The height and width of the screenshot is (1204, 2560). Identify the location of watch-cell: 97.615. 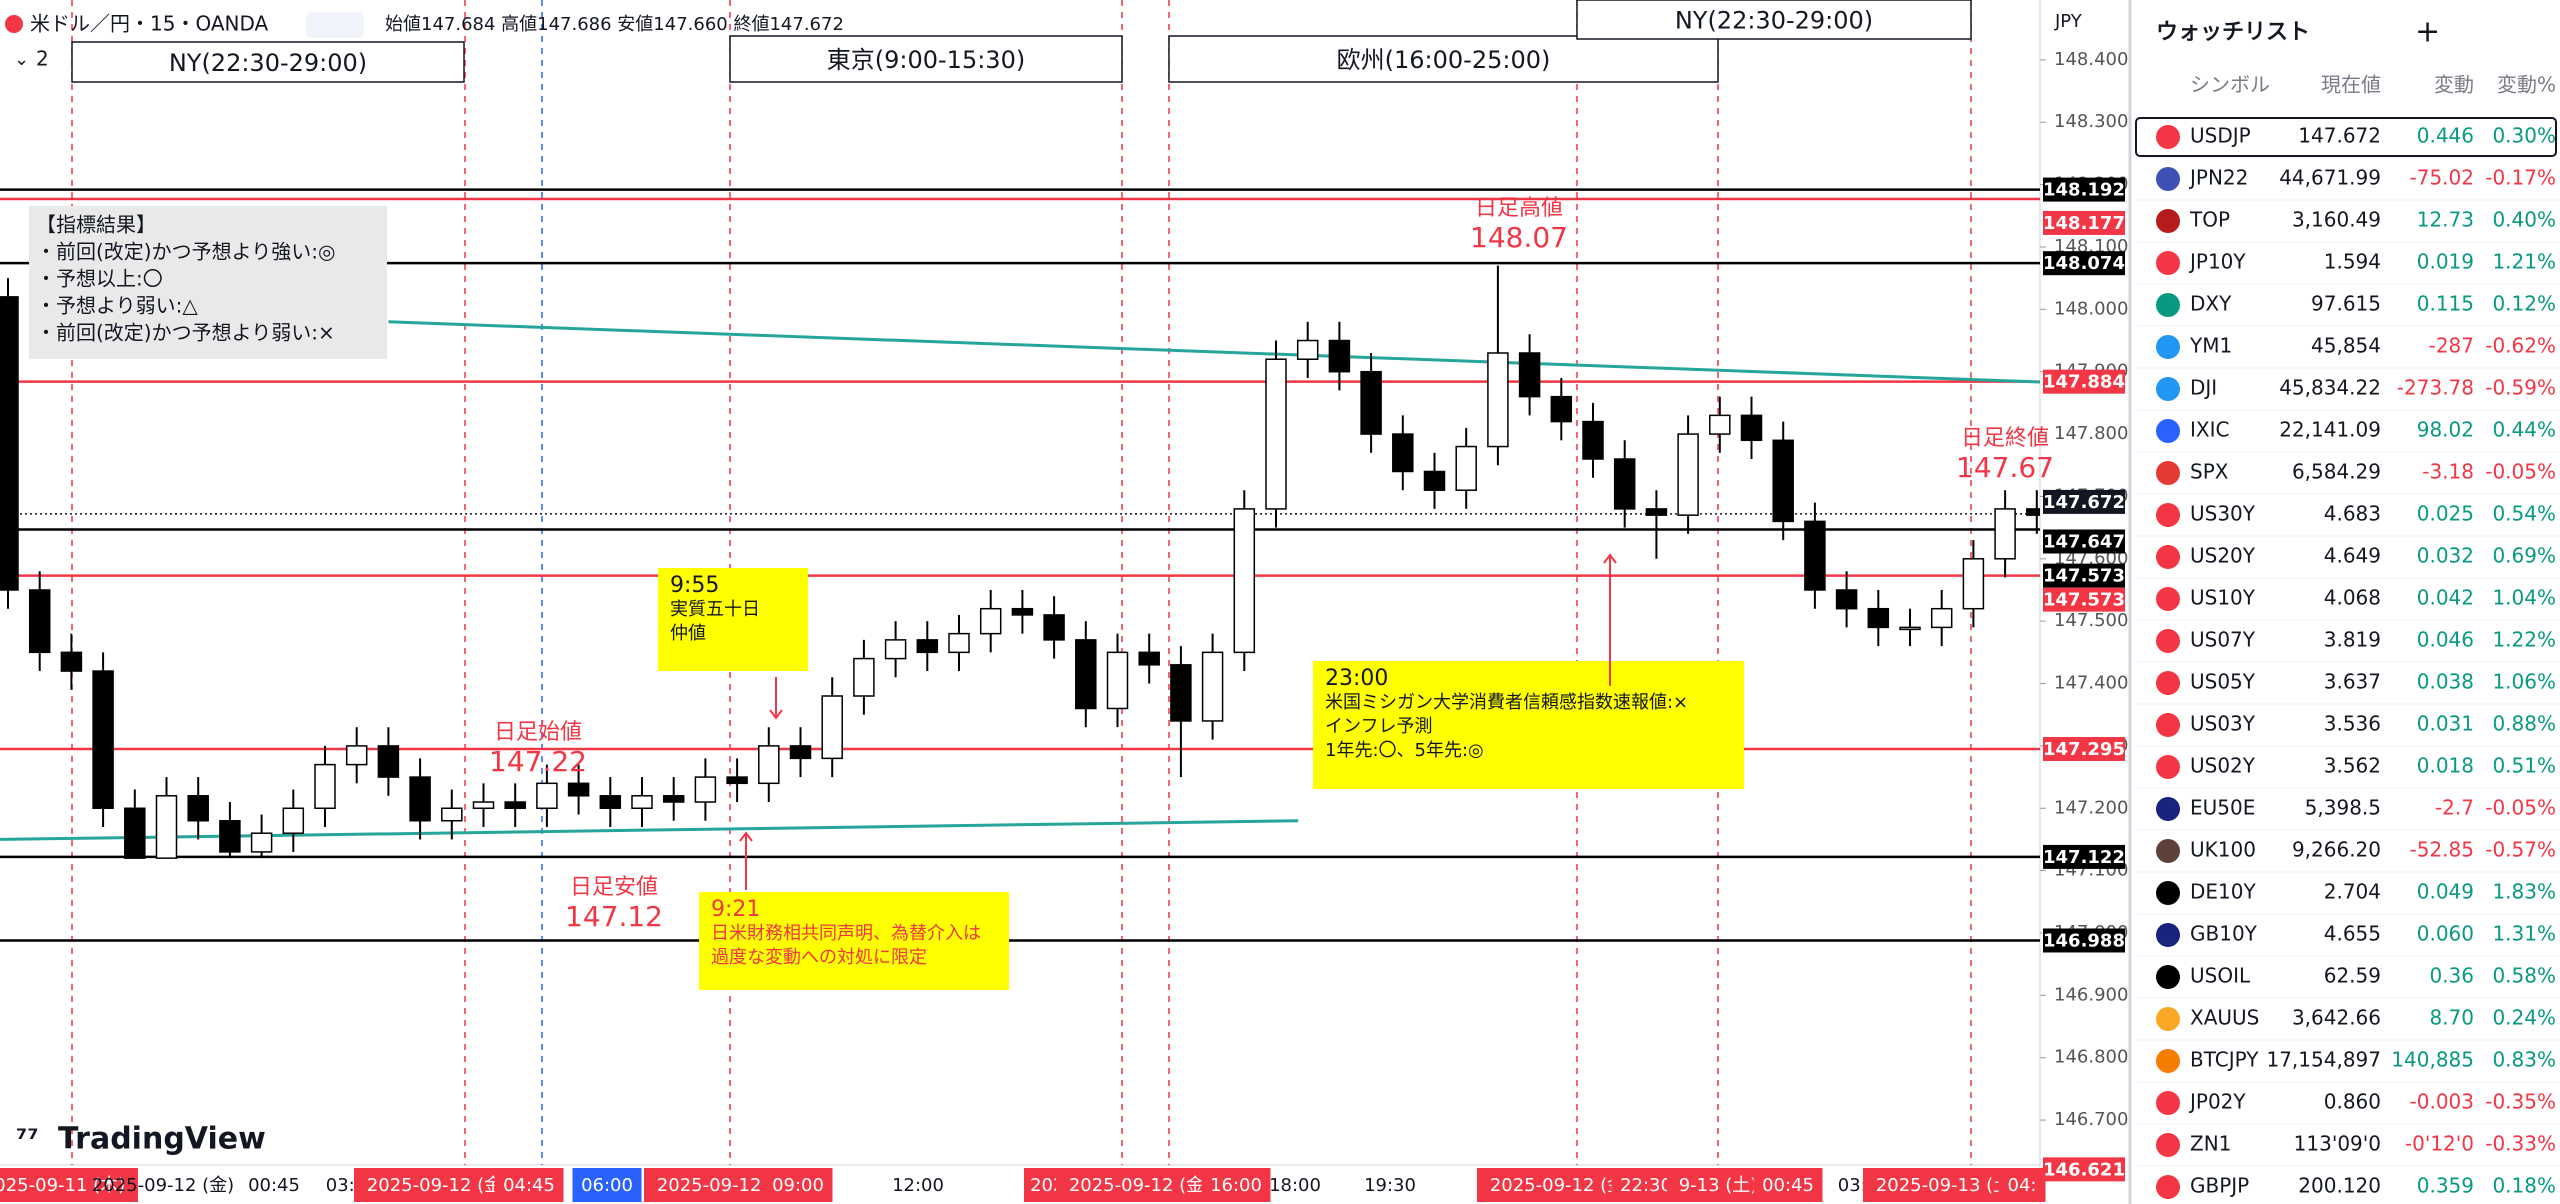
(2346, 304).